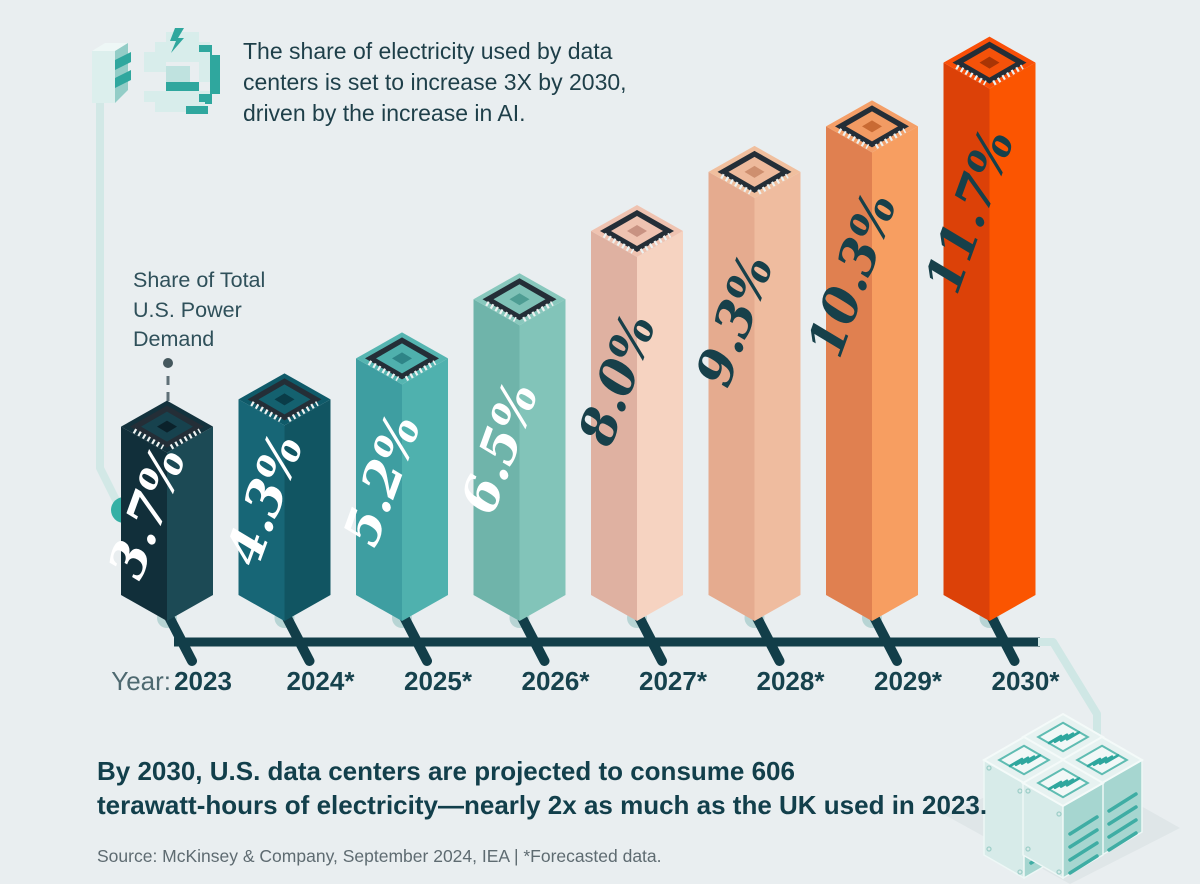  Describe the element at coordinates (438, 681) in the screenshot. I see `year-label-2025: 2025*` at that location.